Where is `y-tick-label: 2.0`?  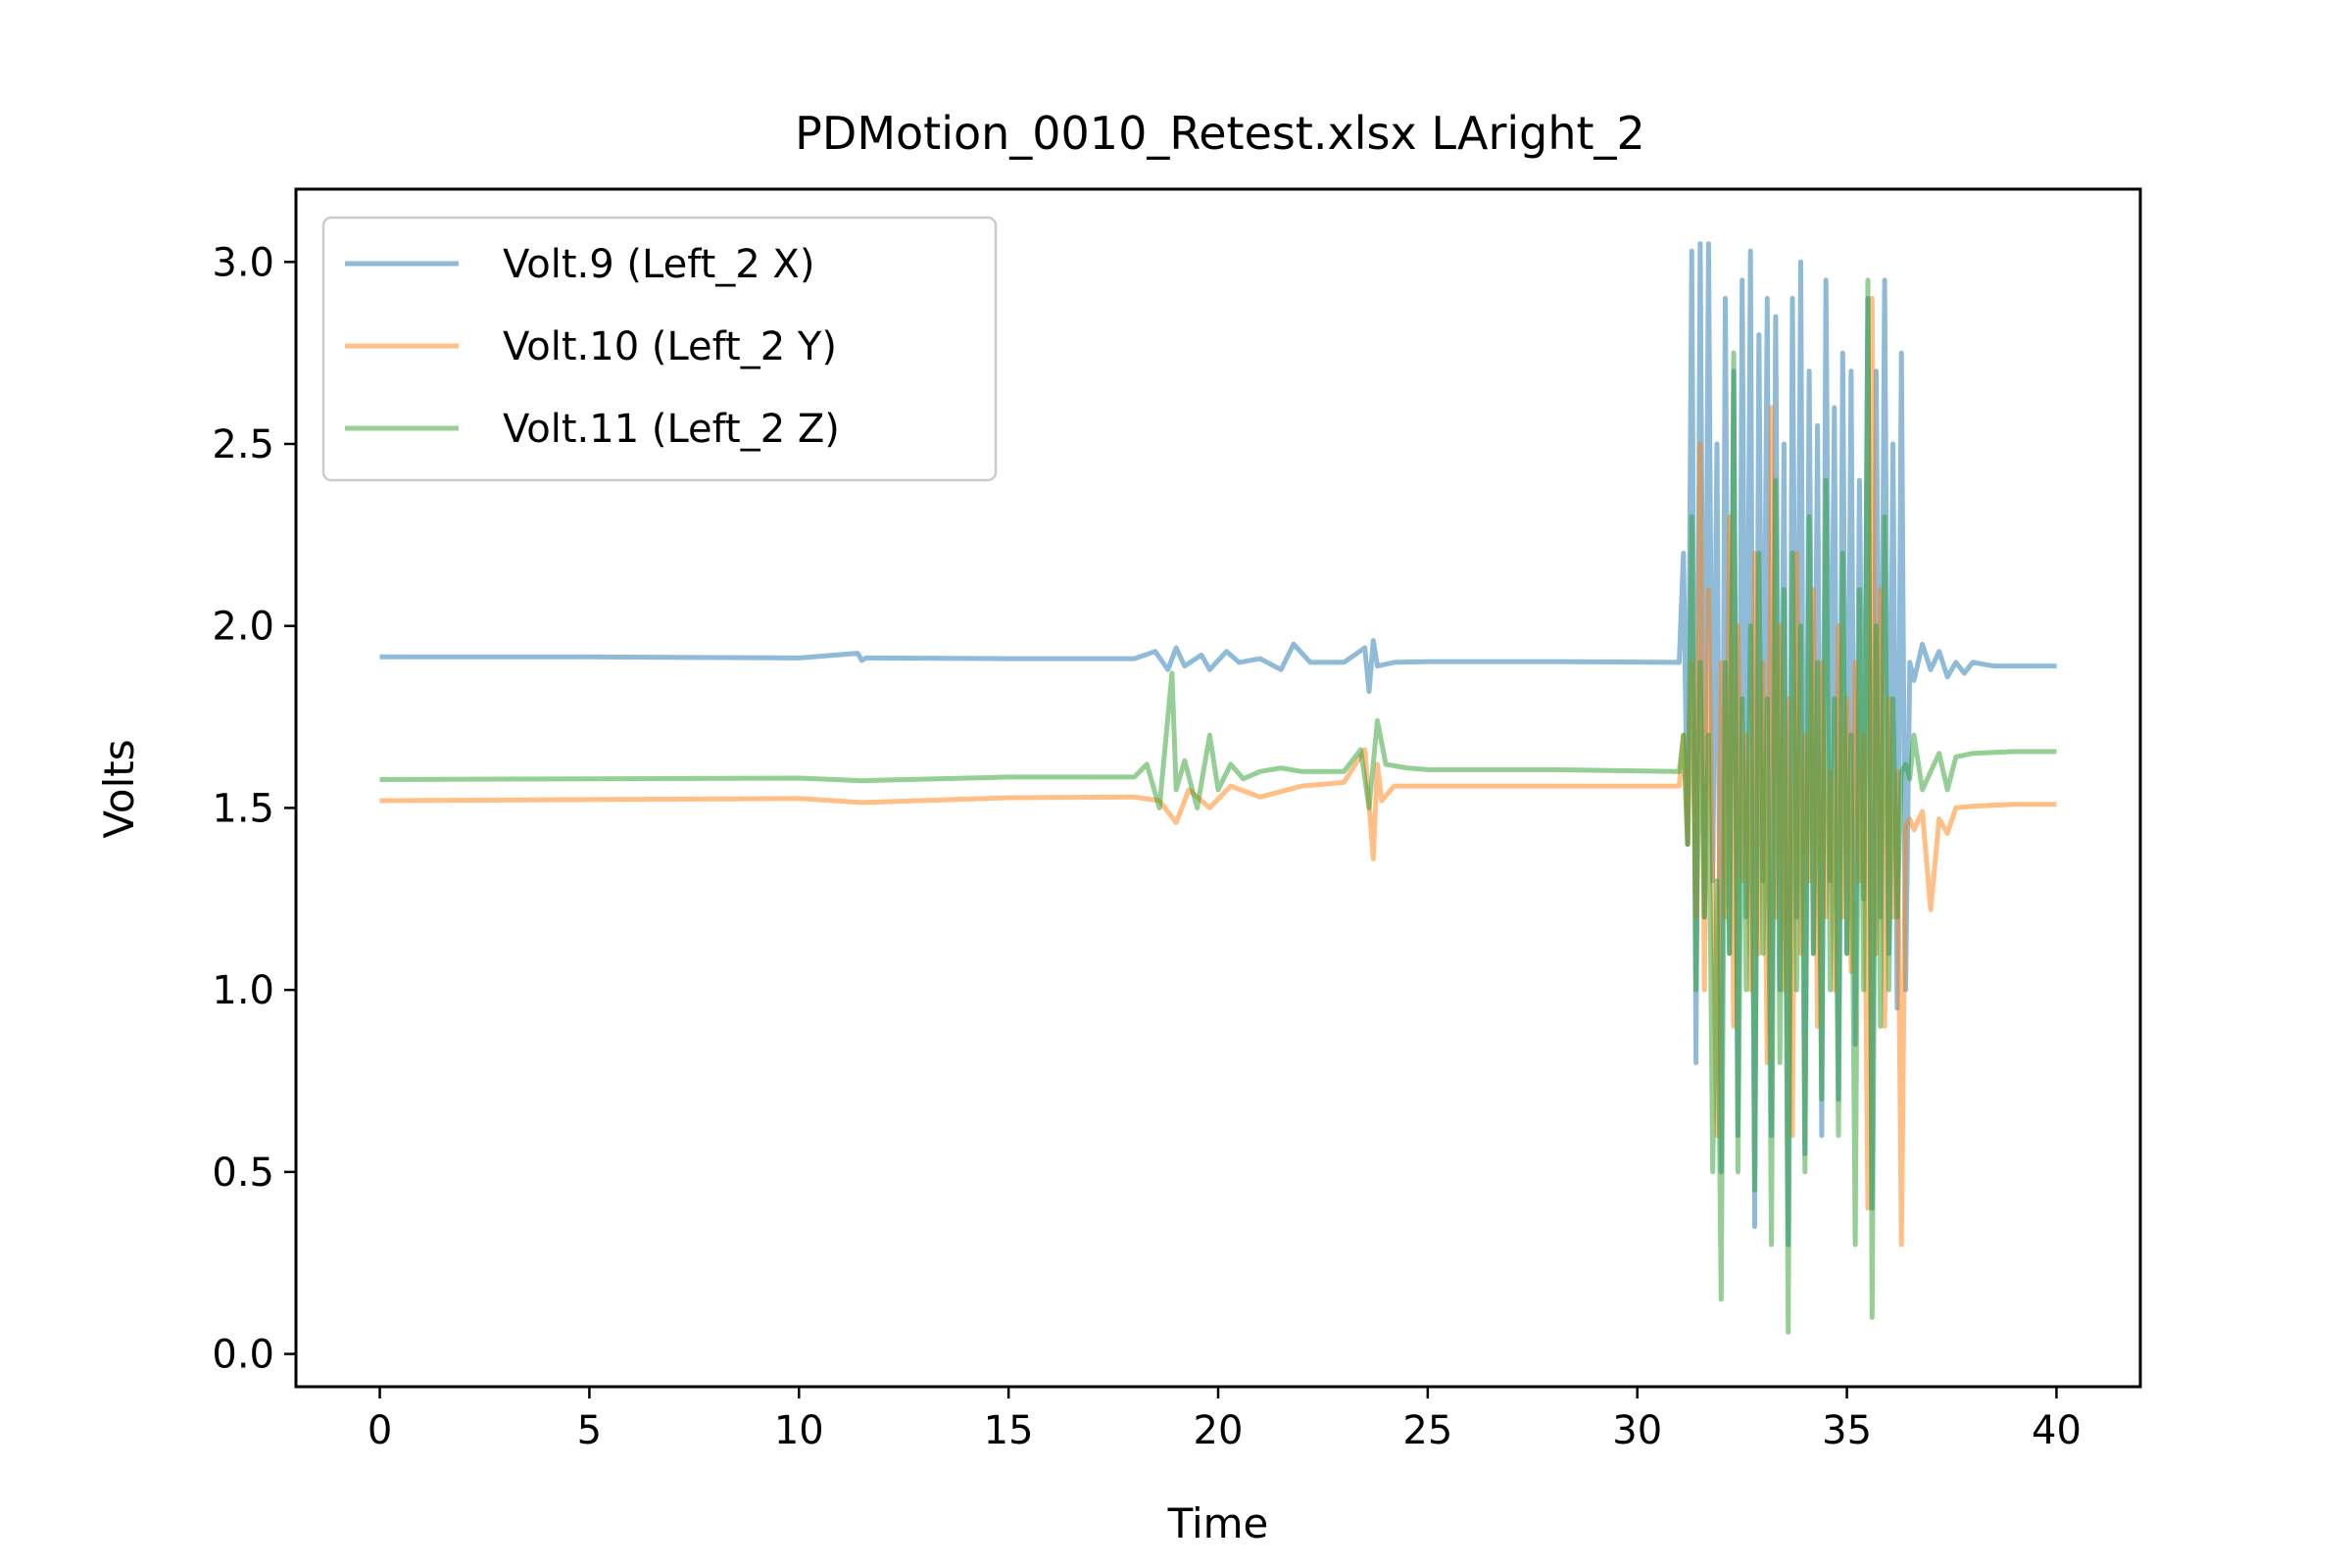
y-tick-label: 2.0 is located at coordinates (243, 627).